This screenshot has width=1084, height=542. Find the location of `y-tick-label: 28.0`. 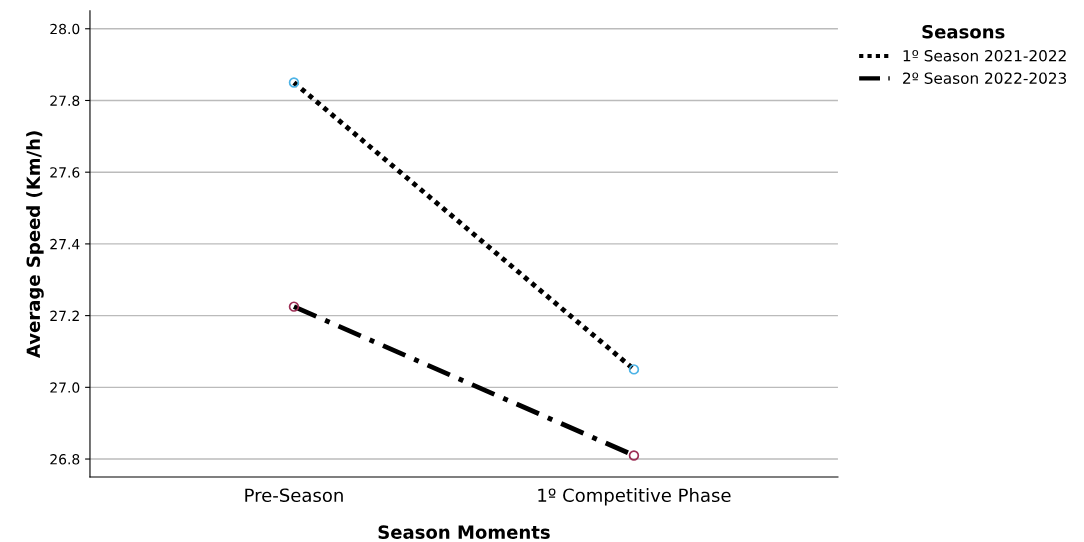

y-tick-label: 28.0 is located at coordinates (65, 29).